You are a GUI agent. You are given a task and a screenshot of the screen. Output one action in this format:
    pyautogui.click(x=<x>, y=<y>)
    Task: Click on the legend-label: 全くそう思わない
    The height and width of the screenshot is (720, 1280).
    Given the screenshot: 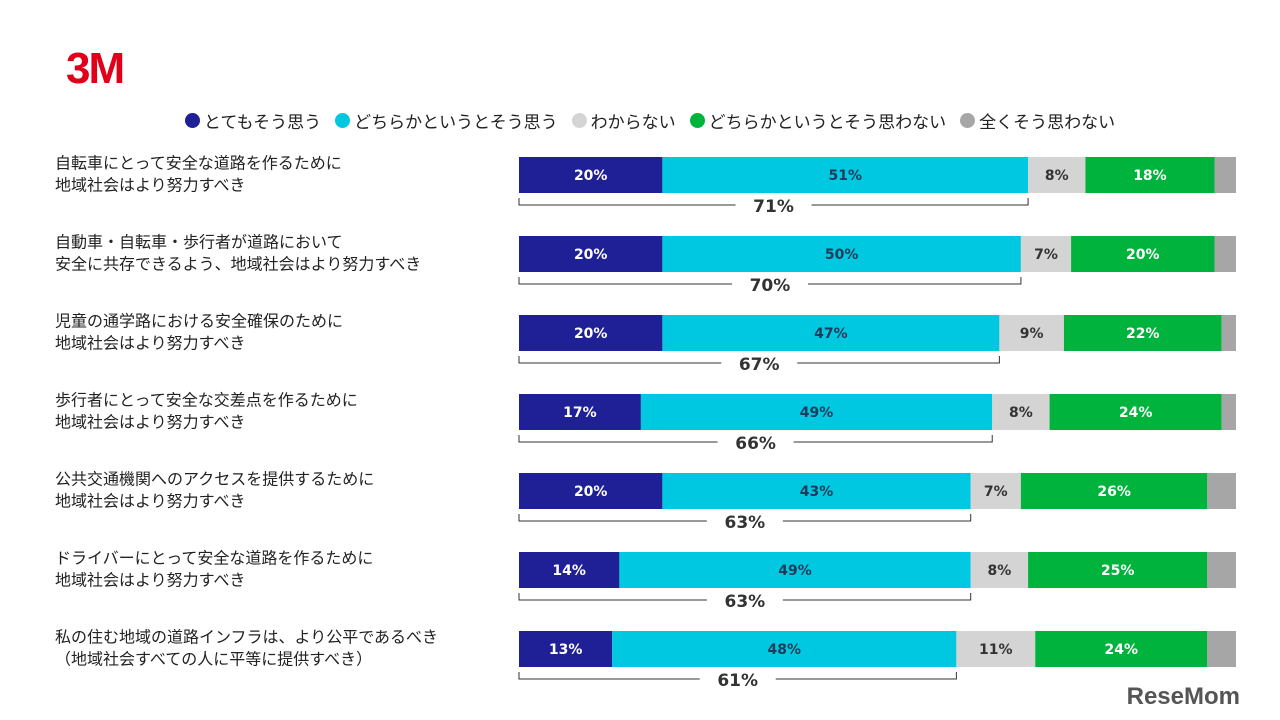 What is the action you would take?
    pyautogui.click(x=1047, y=123)
    